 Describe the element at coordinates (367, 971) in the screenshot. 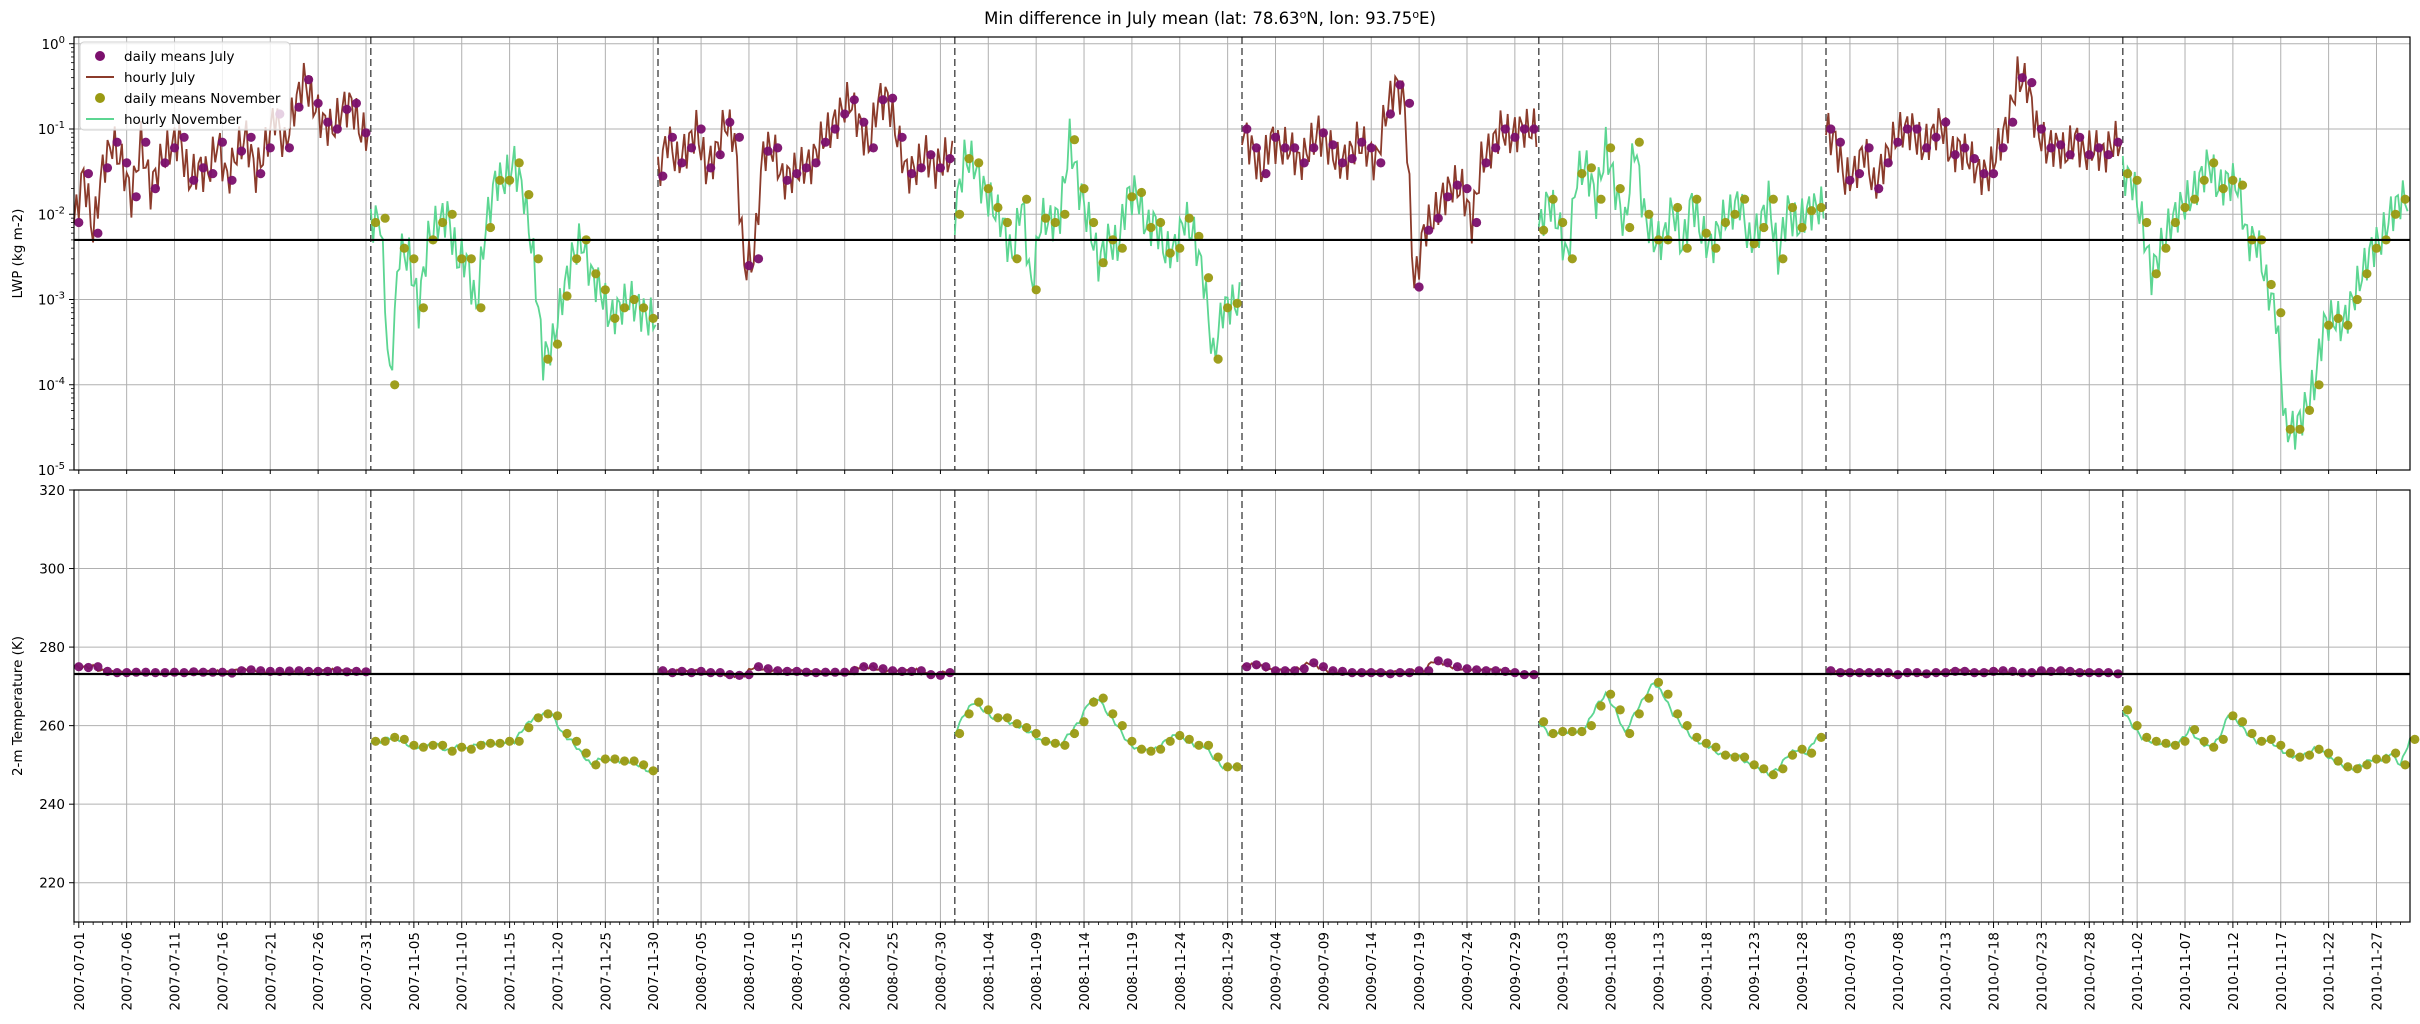

I see `x-tick-label: 2007-07-31` at that location.